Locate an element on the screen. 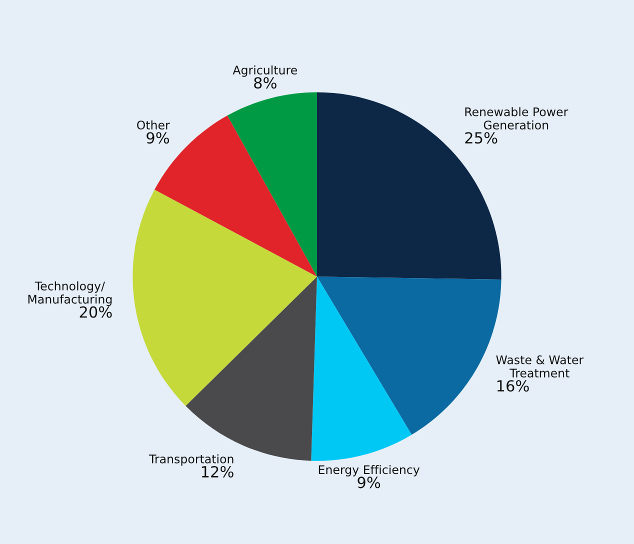  data-label: 20% is located at coordinates (96, 312).